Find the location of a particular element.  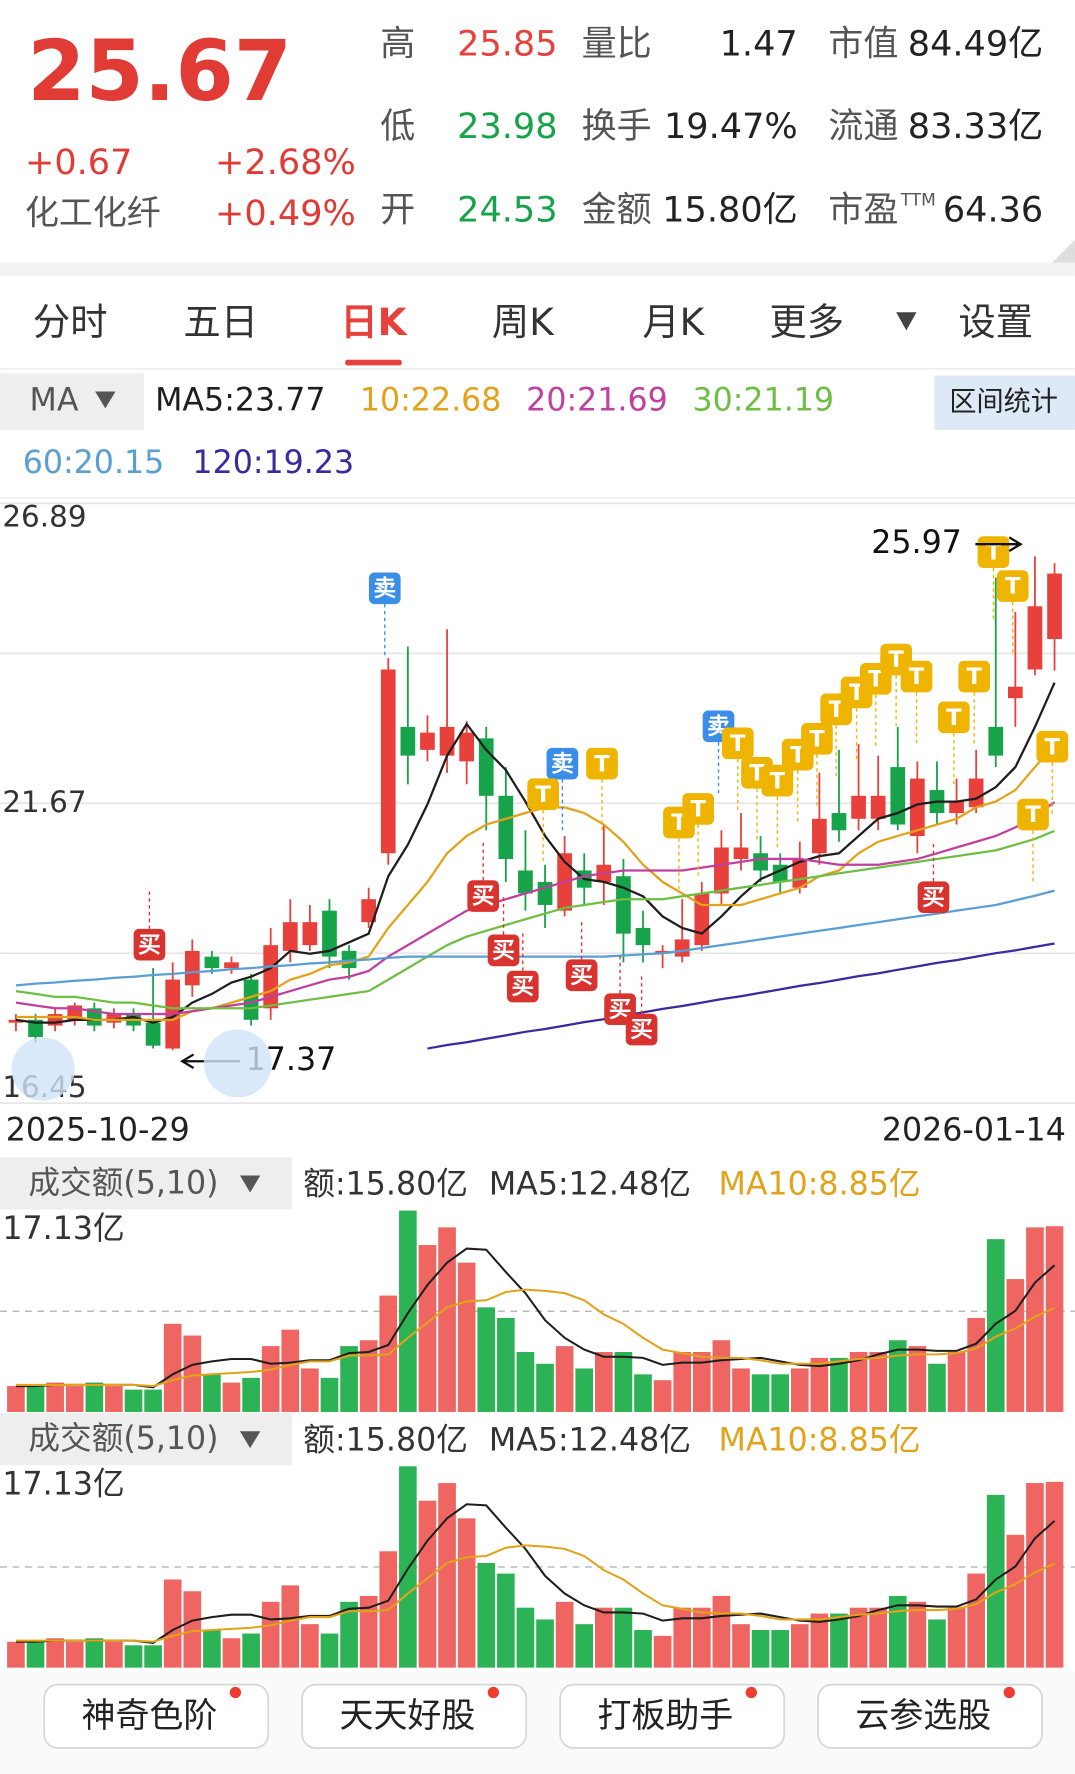

bottom-button-label: 天天好股 is located at coordinates (408, 1716).